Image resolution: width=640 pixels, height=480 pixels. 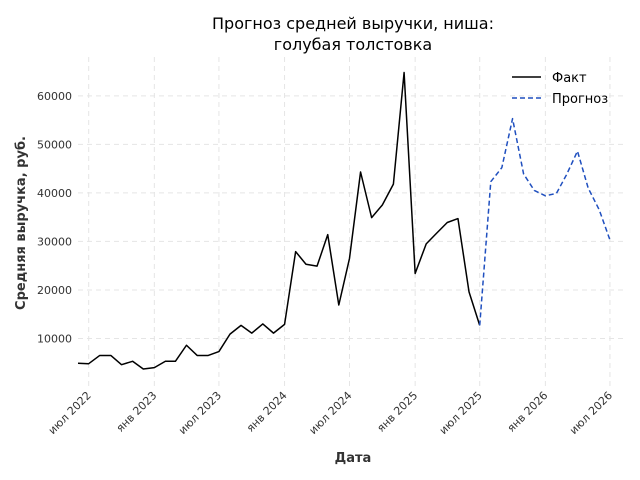 I want to click on x-tick-label: июл 2024, so click(x=331, y=413).